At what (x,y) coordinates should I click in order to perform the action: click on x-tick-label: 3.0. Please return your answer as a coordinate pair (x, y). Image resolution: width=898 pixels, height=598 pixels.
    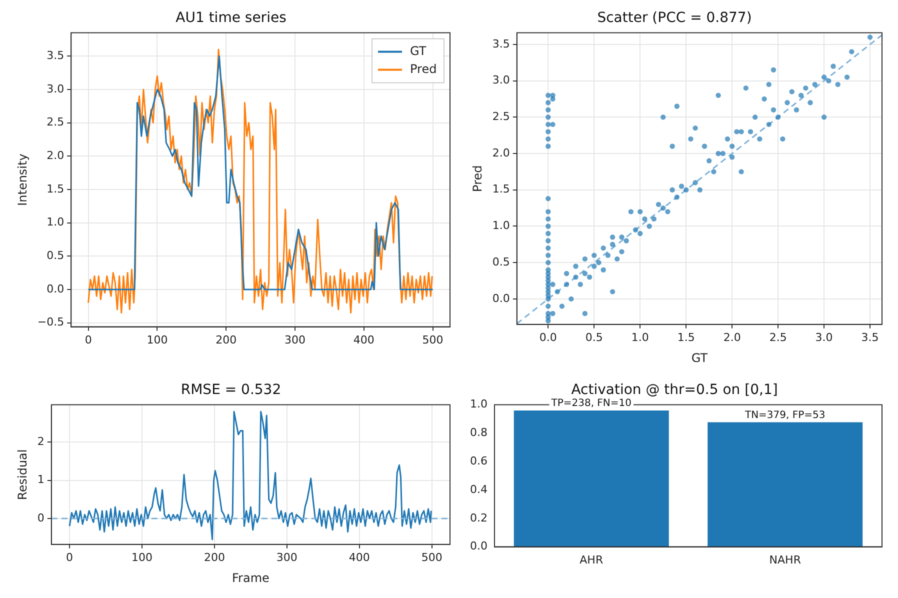
    Looking at the image, I should click on (824, 337).